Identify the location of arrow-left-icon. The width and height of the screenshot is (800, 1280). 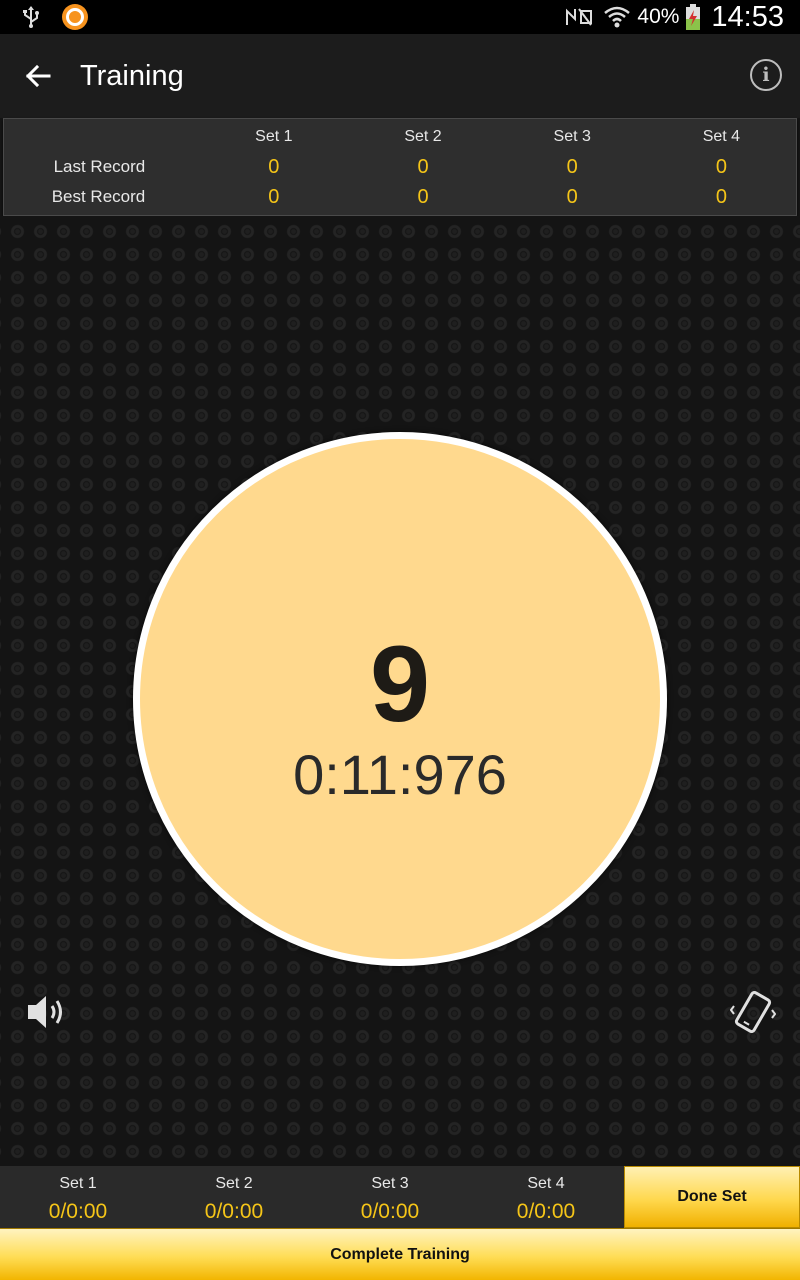
(38, 76).